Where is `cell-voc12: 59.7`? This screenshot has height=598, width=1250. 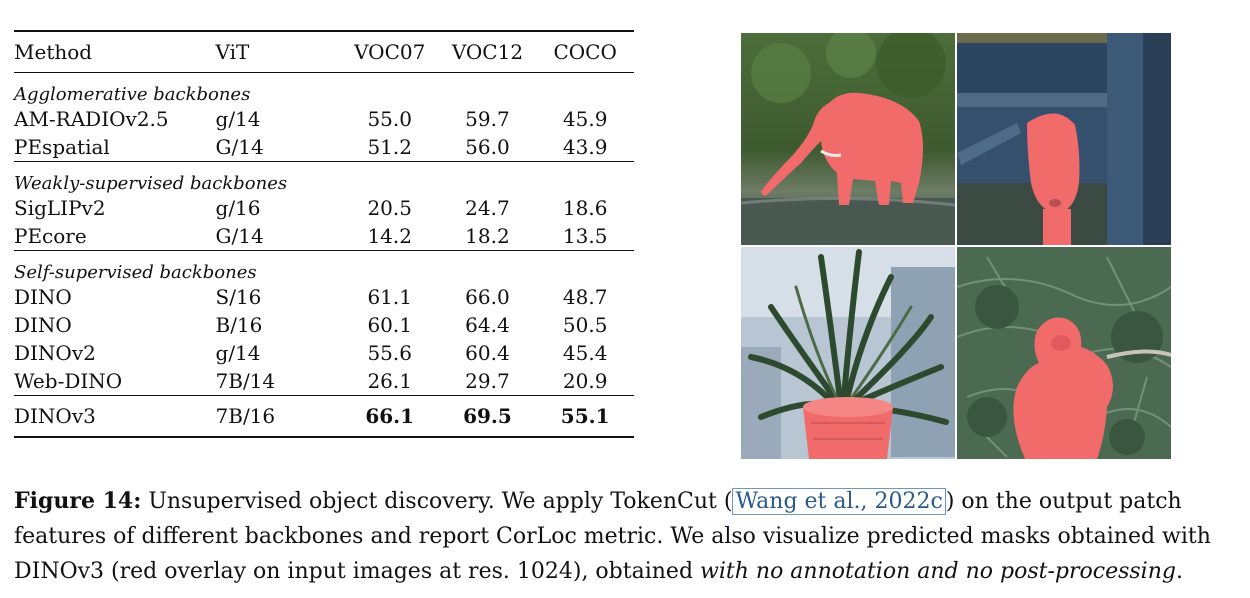
cell-voc12: 59.7 is located at coordinates (487, 119).